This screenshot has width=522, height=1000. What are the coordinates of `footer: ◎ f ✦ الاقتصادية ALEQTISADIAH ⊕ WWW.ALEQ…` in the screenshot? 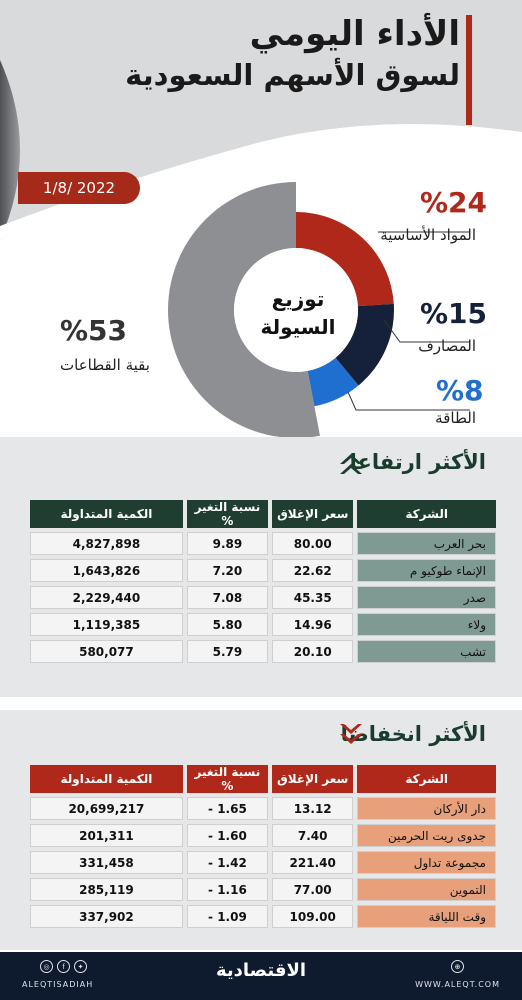 It's located at (261, 976).